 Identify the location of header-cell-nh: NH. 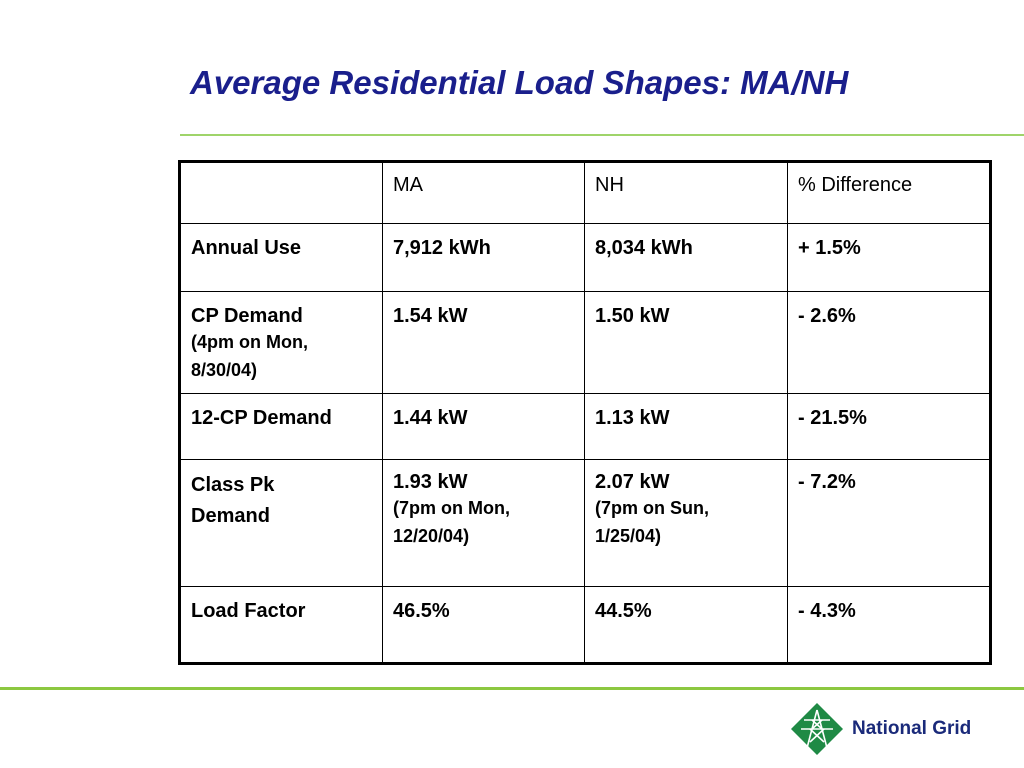
(686, 192).